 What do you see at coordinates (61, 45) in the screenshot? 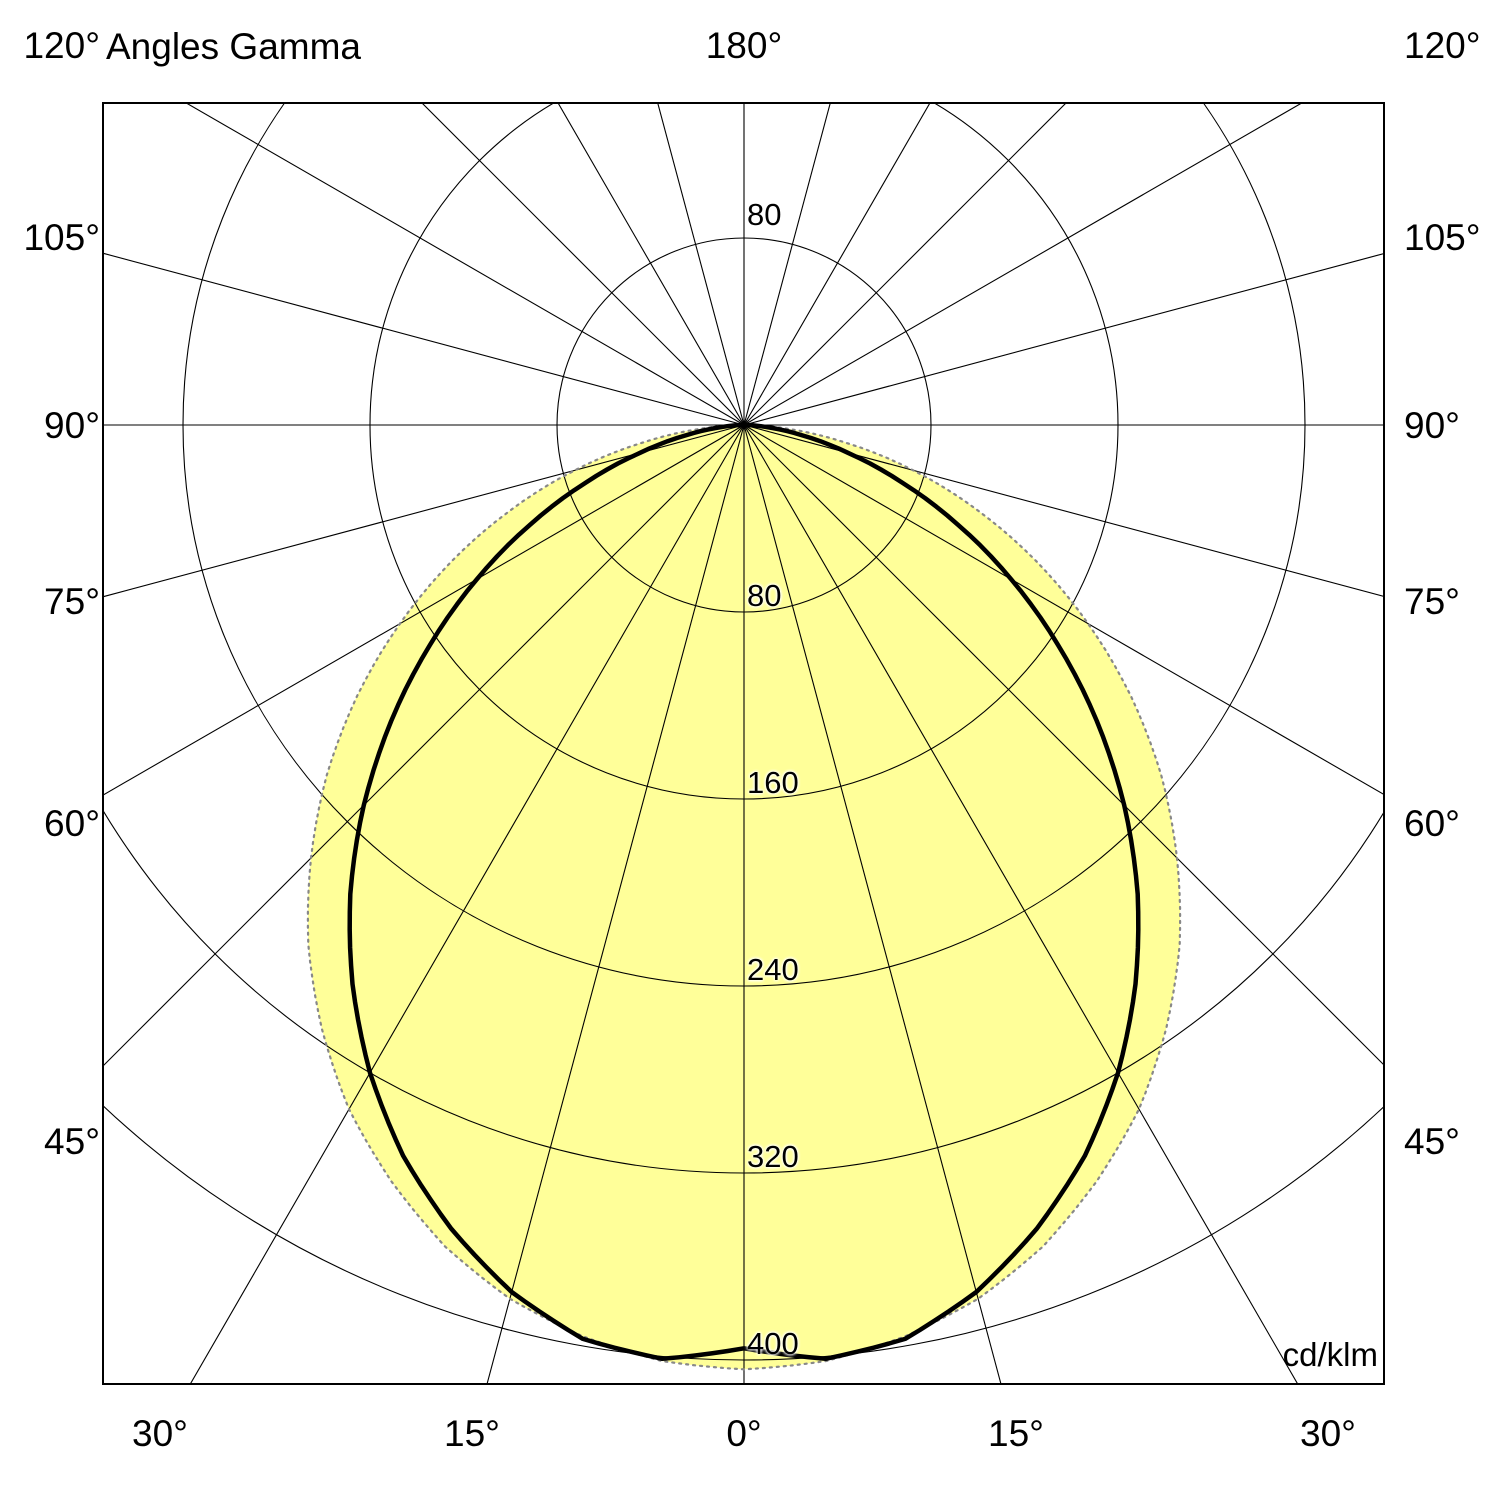
I see `gamma-label-left-120: 120°` at bounding box center [61, 45].